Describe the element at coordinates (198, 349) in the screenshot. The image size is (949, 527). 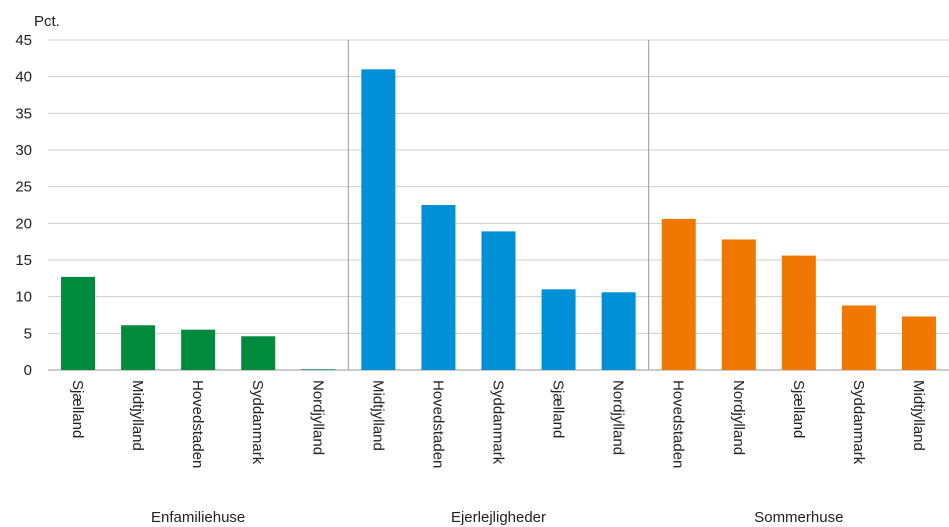
I see `bar-enfamiliehuse-hovedstaden` at that location.